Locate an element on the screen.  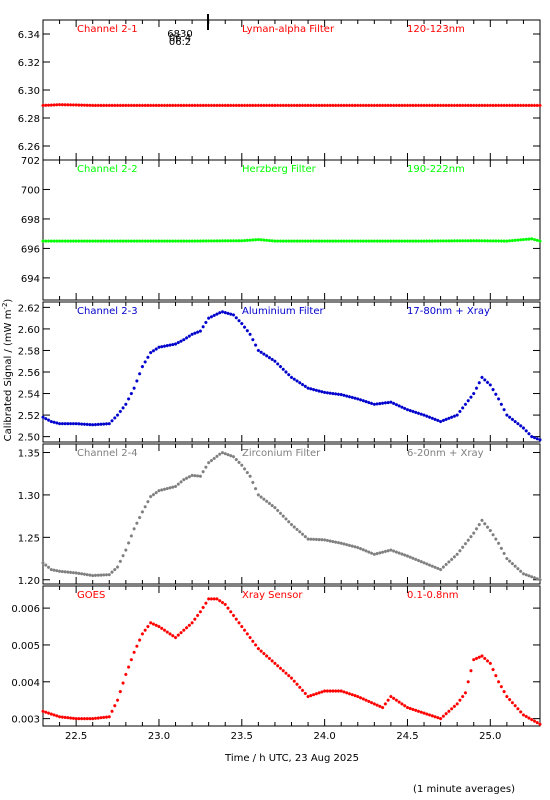
y-tick-label: 702 is located at coordinates (30, 161).